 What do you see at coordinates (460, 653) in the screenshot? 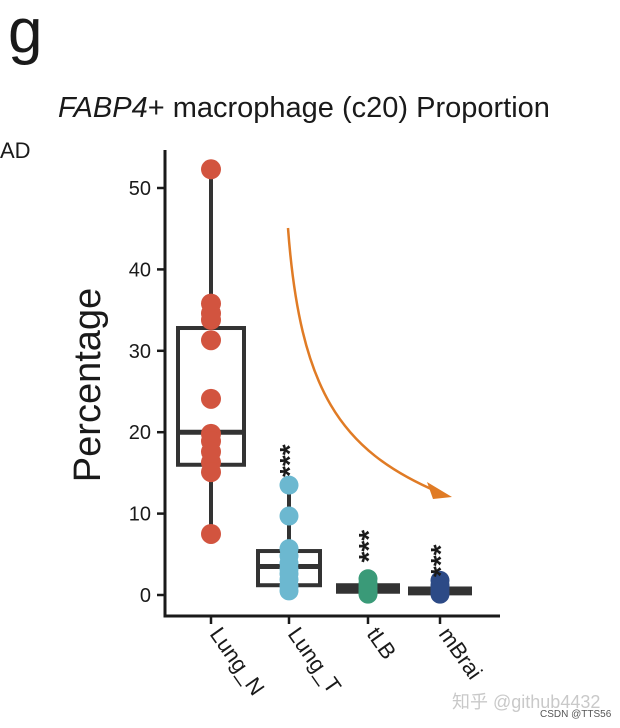
I see `x-tick-label: mBrai` at bounding box center [460, 653].